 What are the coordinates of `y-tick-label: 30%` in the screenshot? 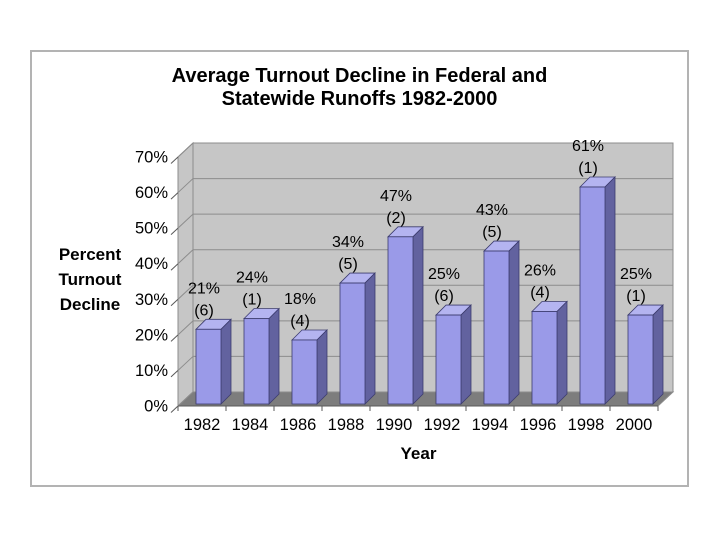 It's located at (151, 300).